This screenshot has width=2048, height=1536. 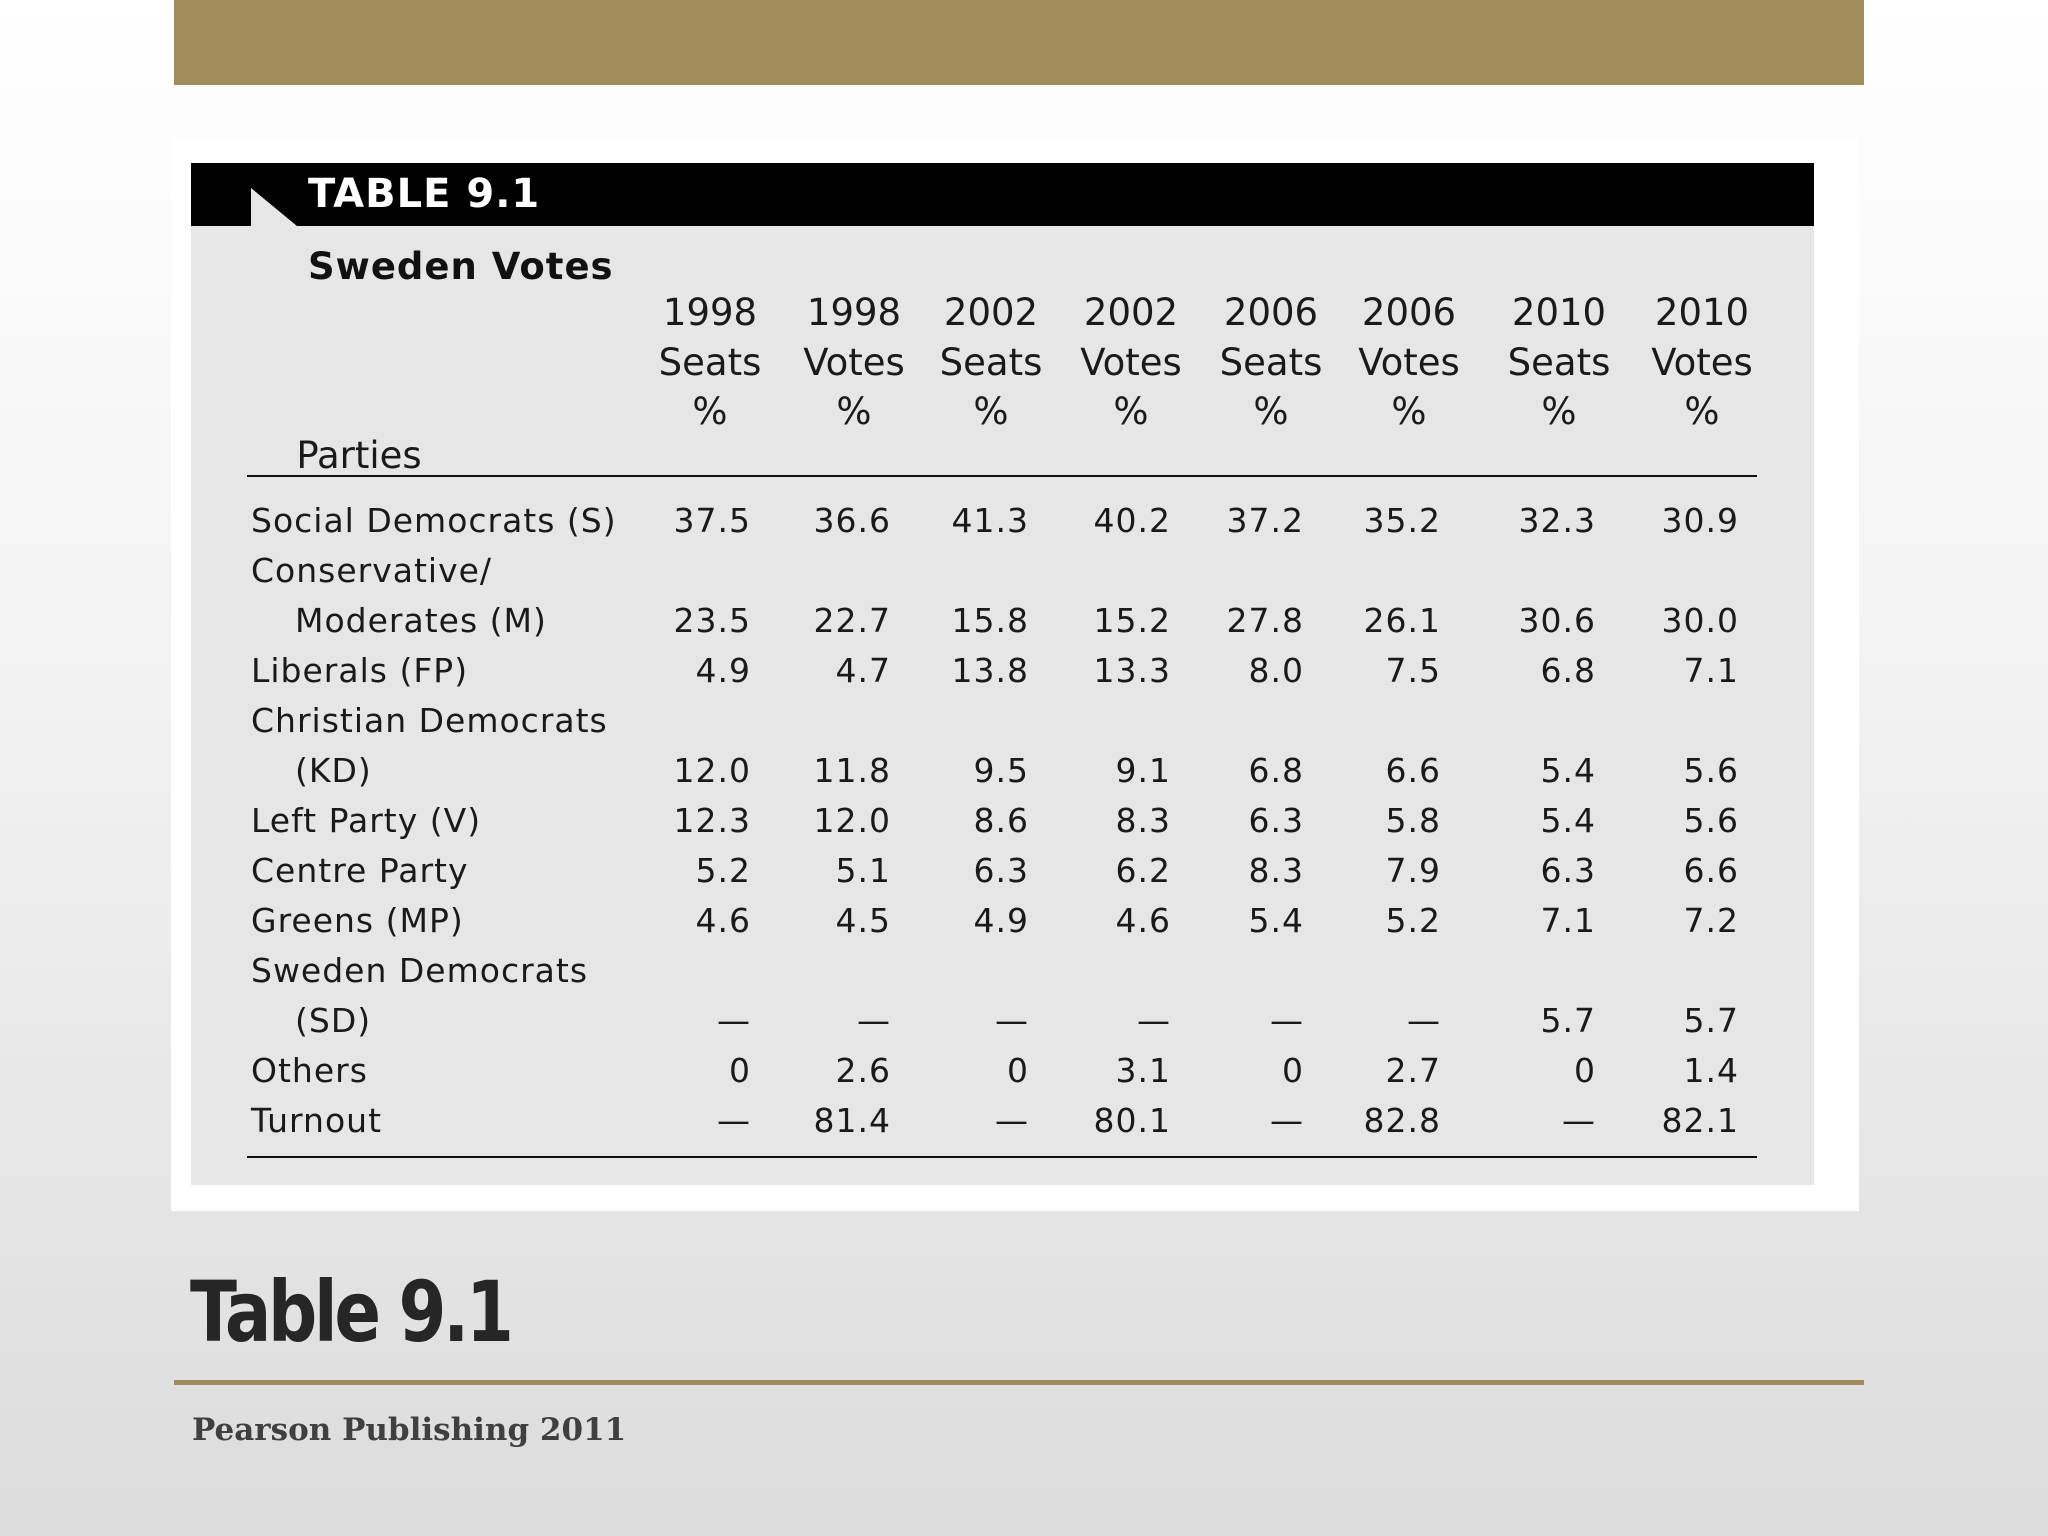 What do you see at coordinates (1265, 520) in the screenshot?
I see `table-cell: 37.2` at bounding box center [1265, 520].